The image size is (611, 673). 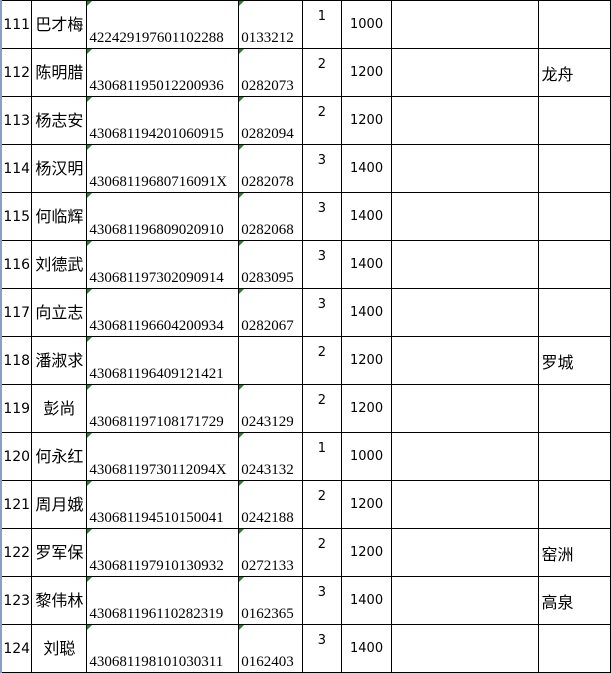 I want to click on id-number-cell: 430681196604200934, so click(x=163, y=312).